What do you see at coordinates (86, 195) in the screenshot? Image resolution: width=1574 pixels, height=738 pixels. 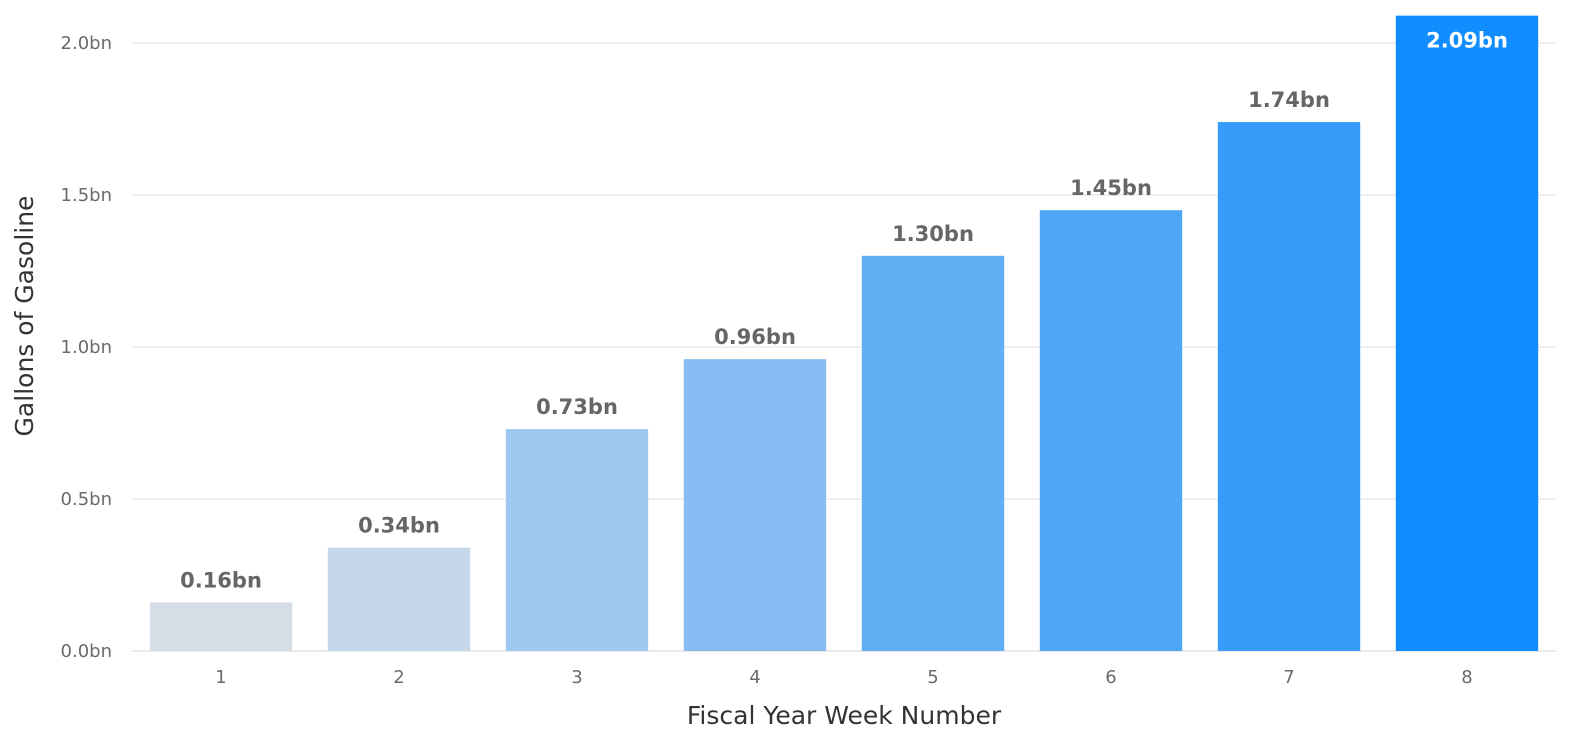 I see `y-tick-label: 1.5bn` at bounding box center [86, 195].